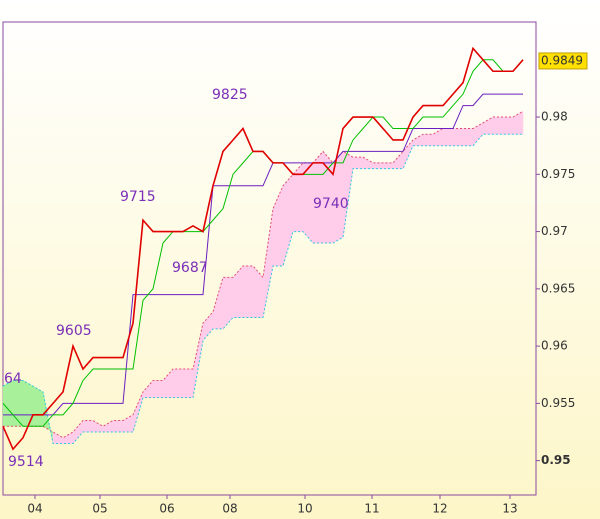  Describe the element at coordinates (138, 197) in the screenshot. I see `annotation: 9715` at that location.